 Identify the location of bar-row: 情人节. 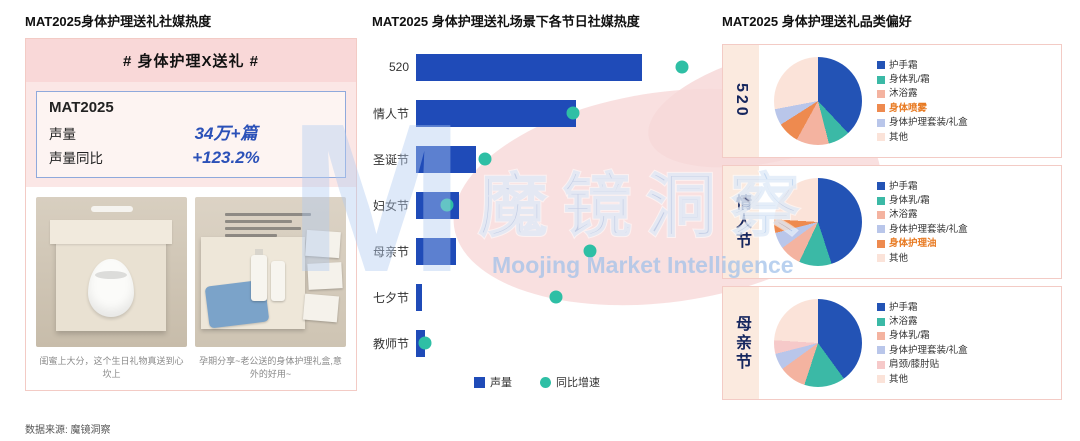
(537, 113).